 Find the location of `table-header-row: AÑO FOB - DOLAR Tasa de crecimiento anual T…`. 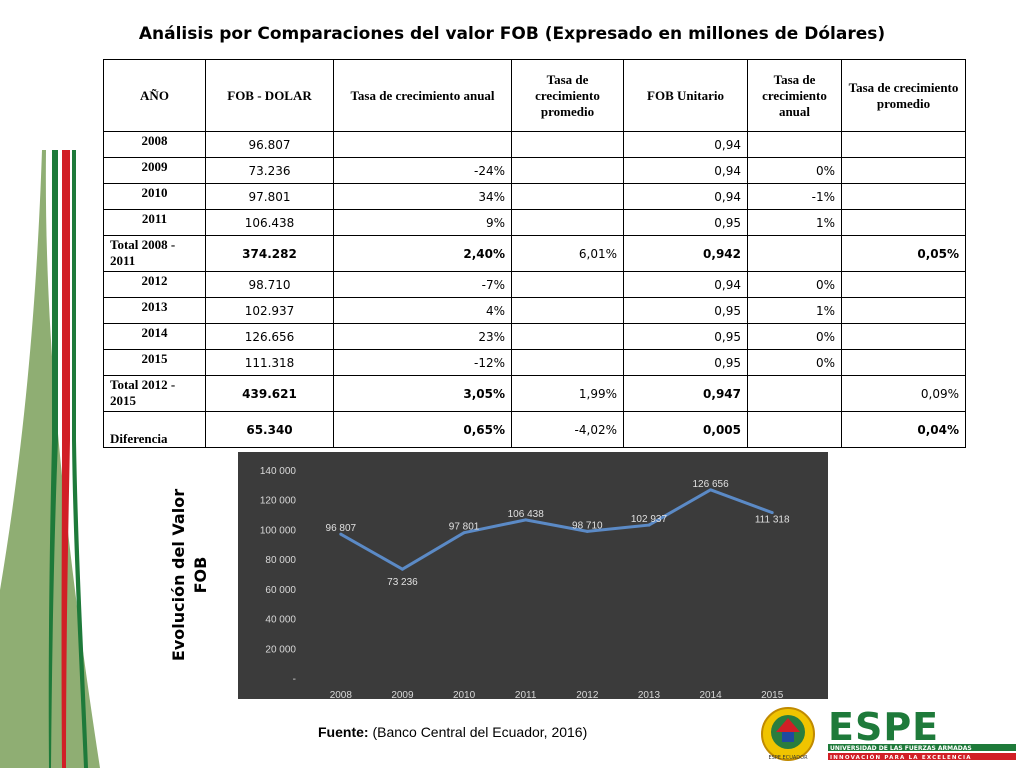

table-header-row: AÑO FOB - DOLAR Tasa de crecimiento anual T… is located at coordinates (534, 95).